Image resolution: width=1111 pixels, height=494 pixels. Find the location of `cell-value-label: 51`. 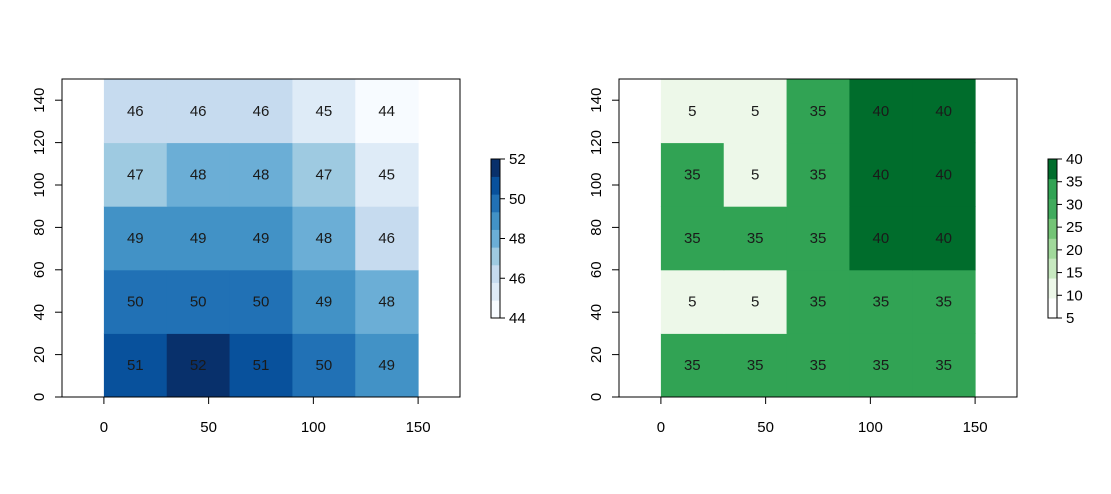

cell-value-label: 51 is located at coordinates (135, 365).